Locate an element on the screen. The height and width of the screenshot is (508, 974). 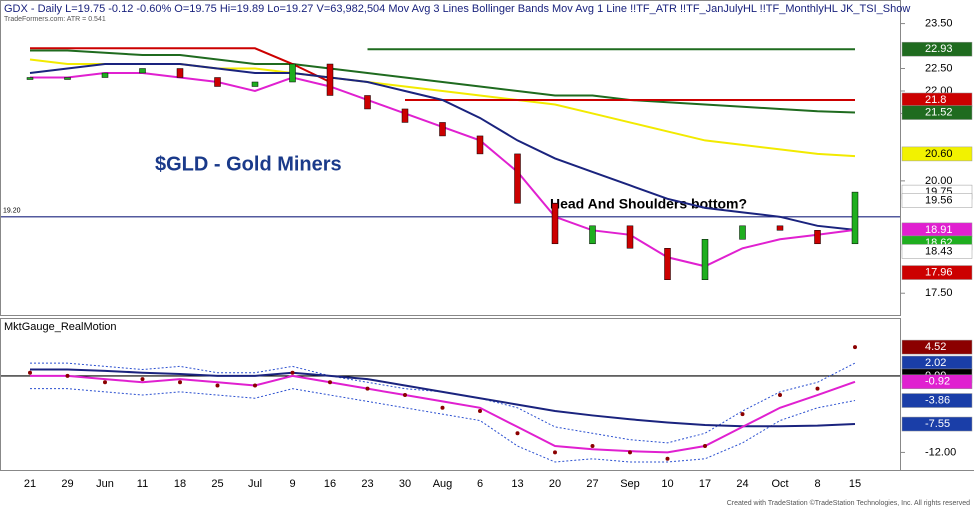
y-tick-label: 22.50 is located at coordinates (939, 68).